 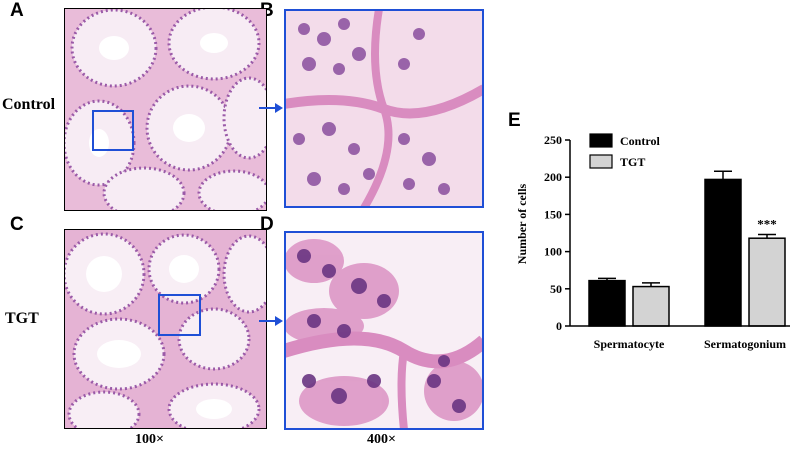 I want to click on x-axis: Spermatocyte Sermatogonium, so click(x=680, y=338).